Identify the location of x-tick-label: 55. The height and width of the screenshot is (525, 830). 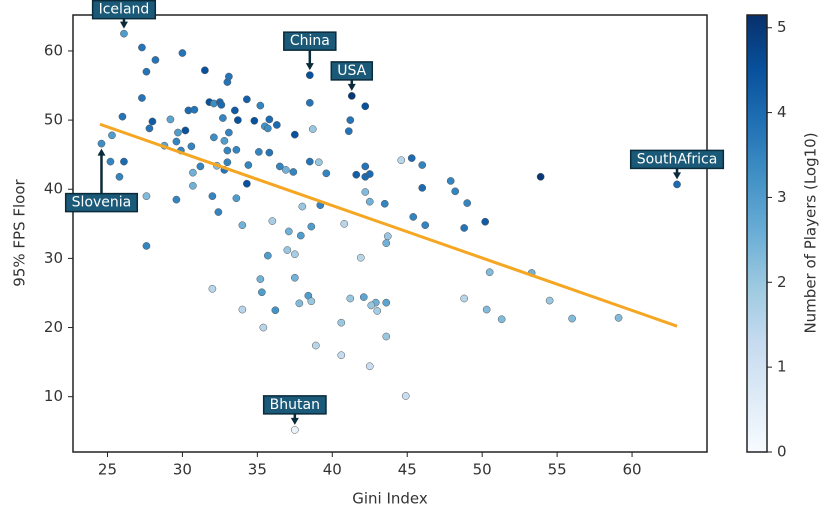
(557, 470).